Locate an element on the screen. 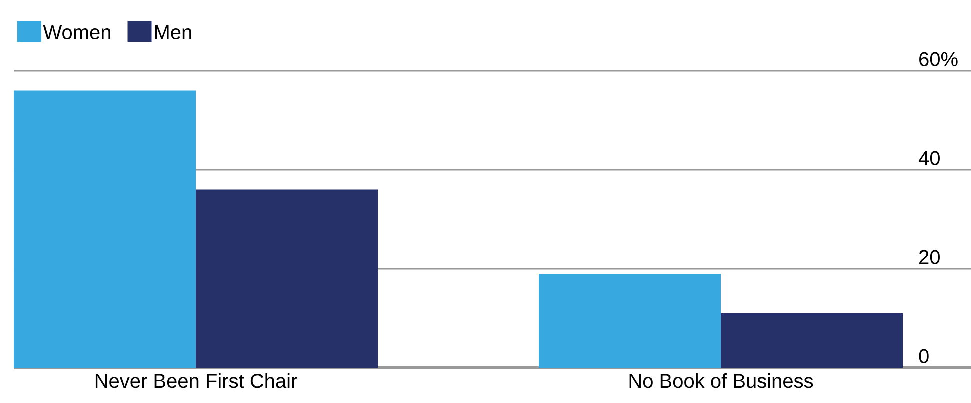 The image size is (971, 403). x-tick-label: Never Been First Chair is located at coordinates (197, 381).